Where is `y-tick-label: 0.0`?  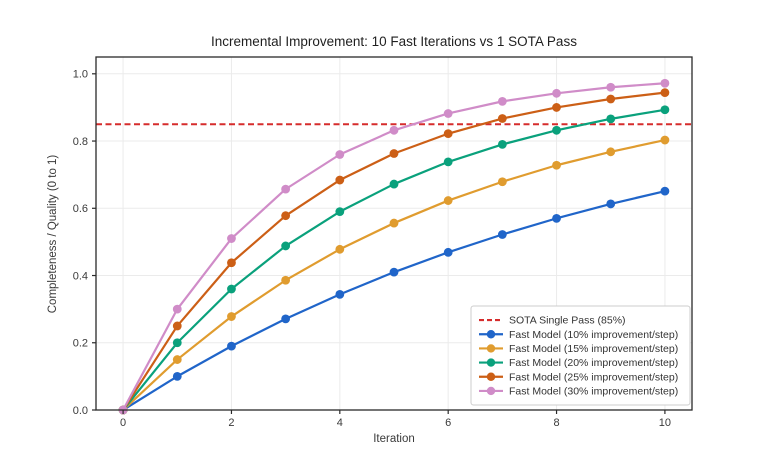 y-tick-label: 0.0 is located at coordinates (80, 411).